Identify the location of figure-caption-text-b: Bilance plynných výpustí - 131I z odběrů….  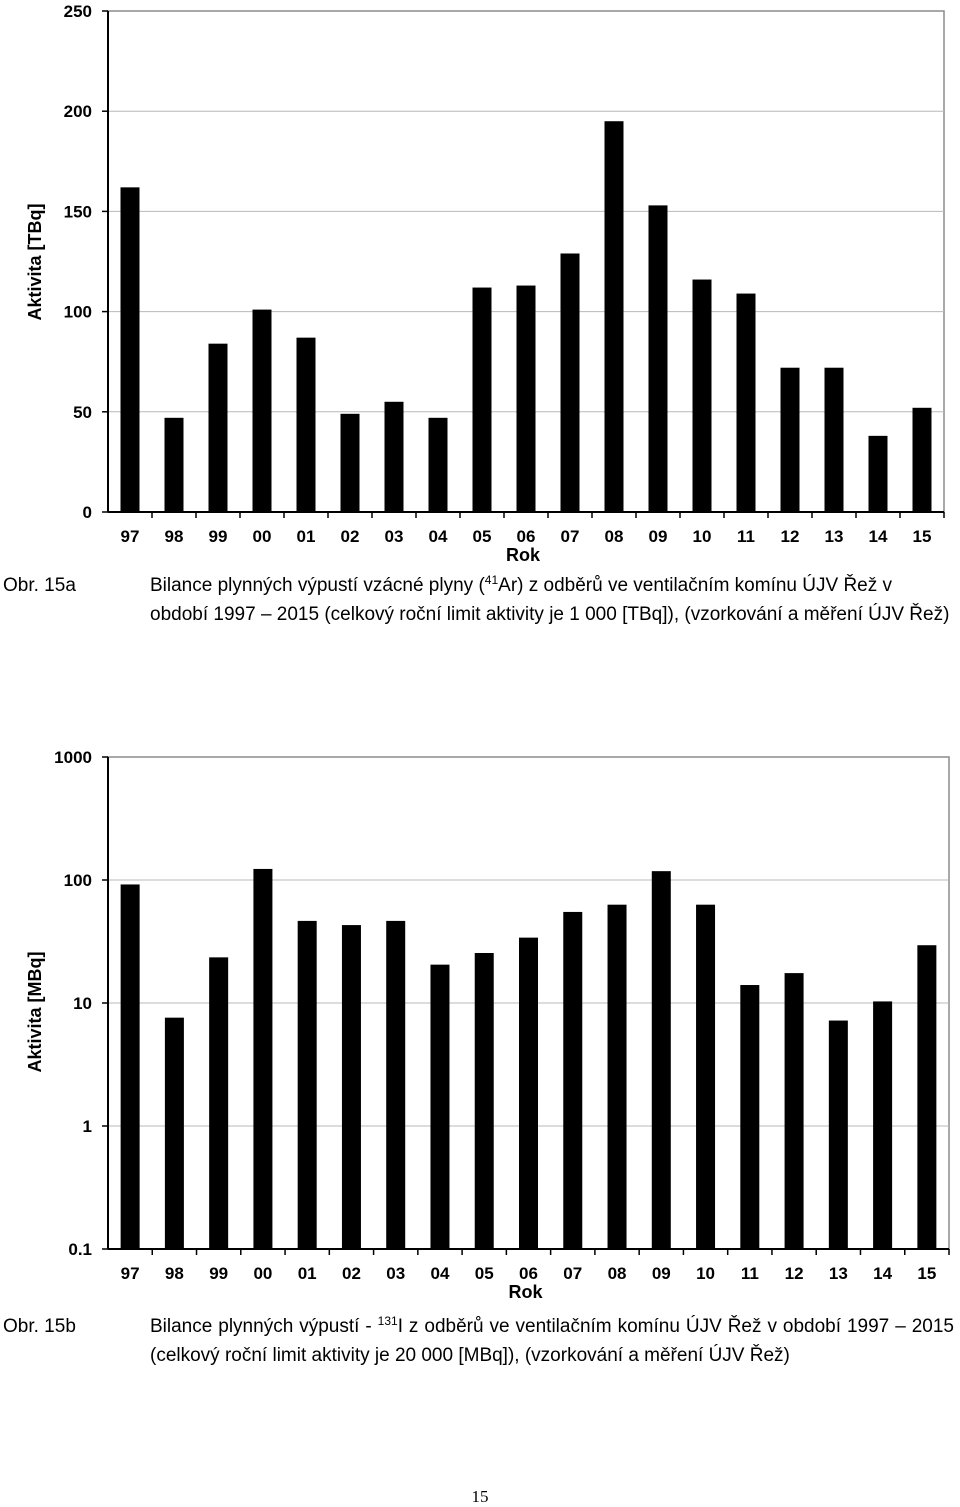
(552, 1341).